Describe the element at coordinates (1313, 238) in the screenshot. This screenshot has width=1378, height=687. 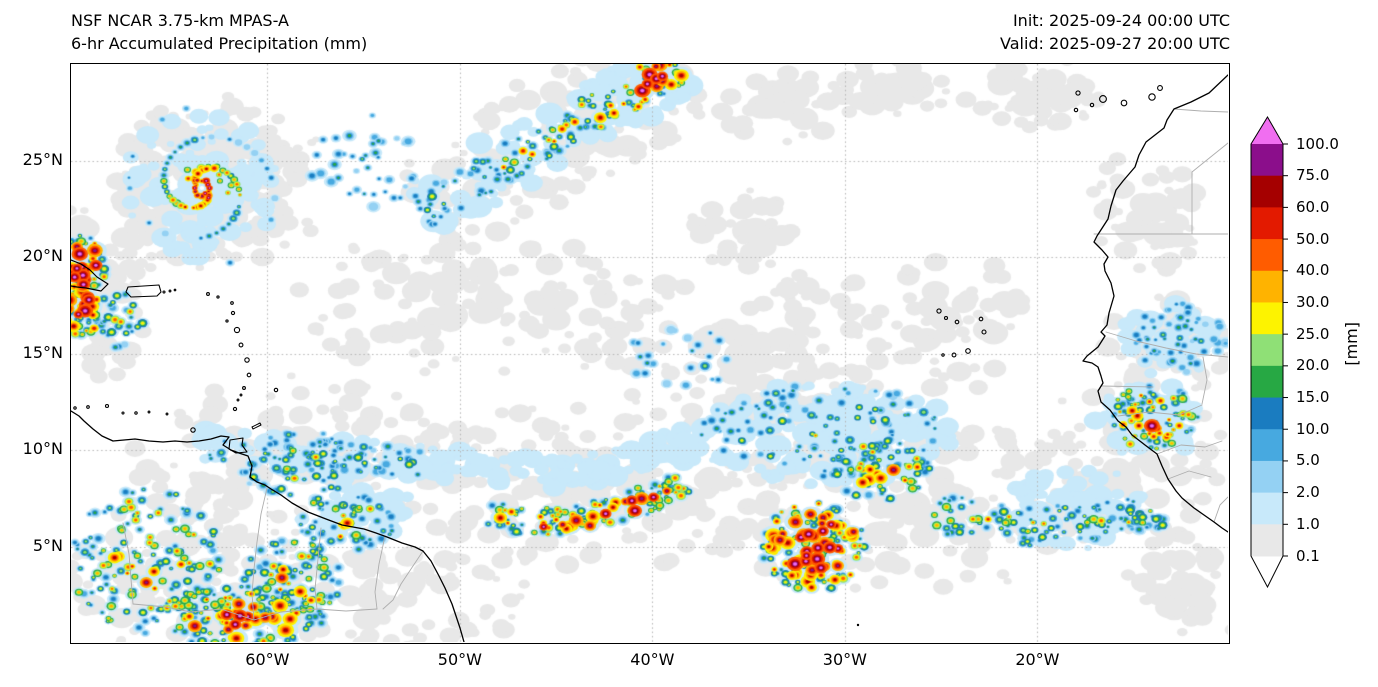
I see `colorbar-tick-label: 50.0` at that location.